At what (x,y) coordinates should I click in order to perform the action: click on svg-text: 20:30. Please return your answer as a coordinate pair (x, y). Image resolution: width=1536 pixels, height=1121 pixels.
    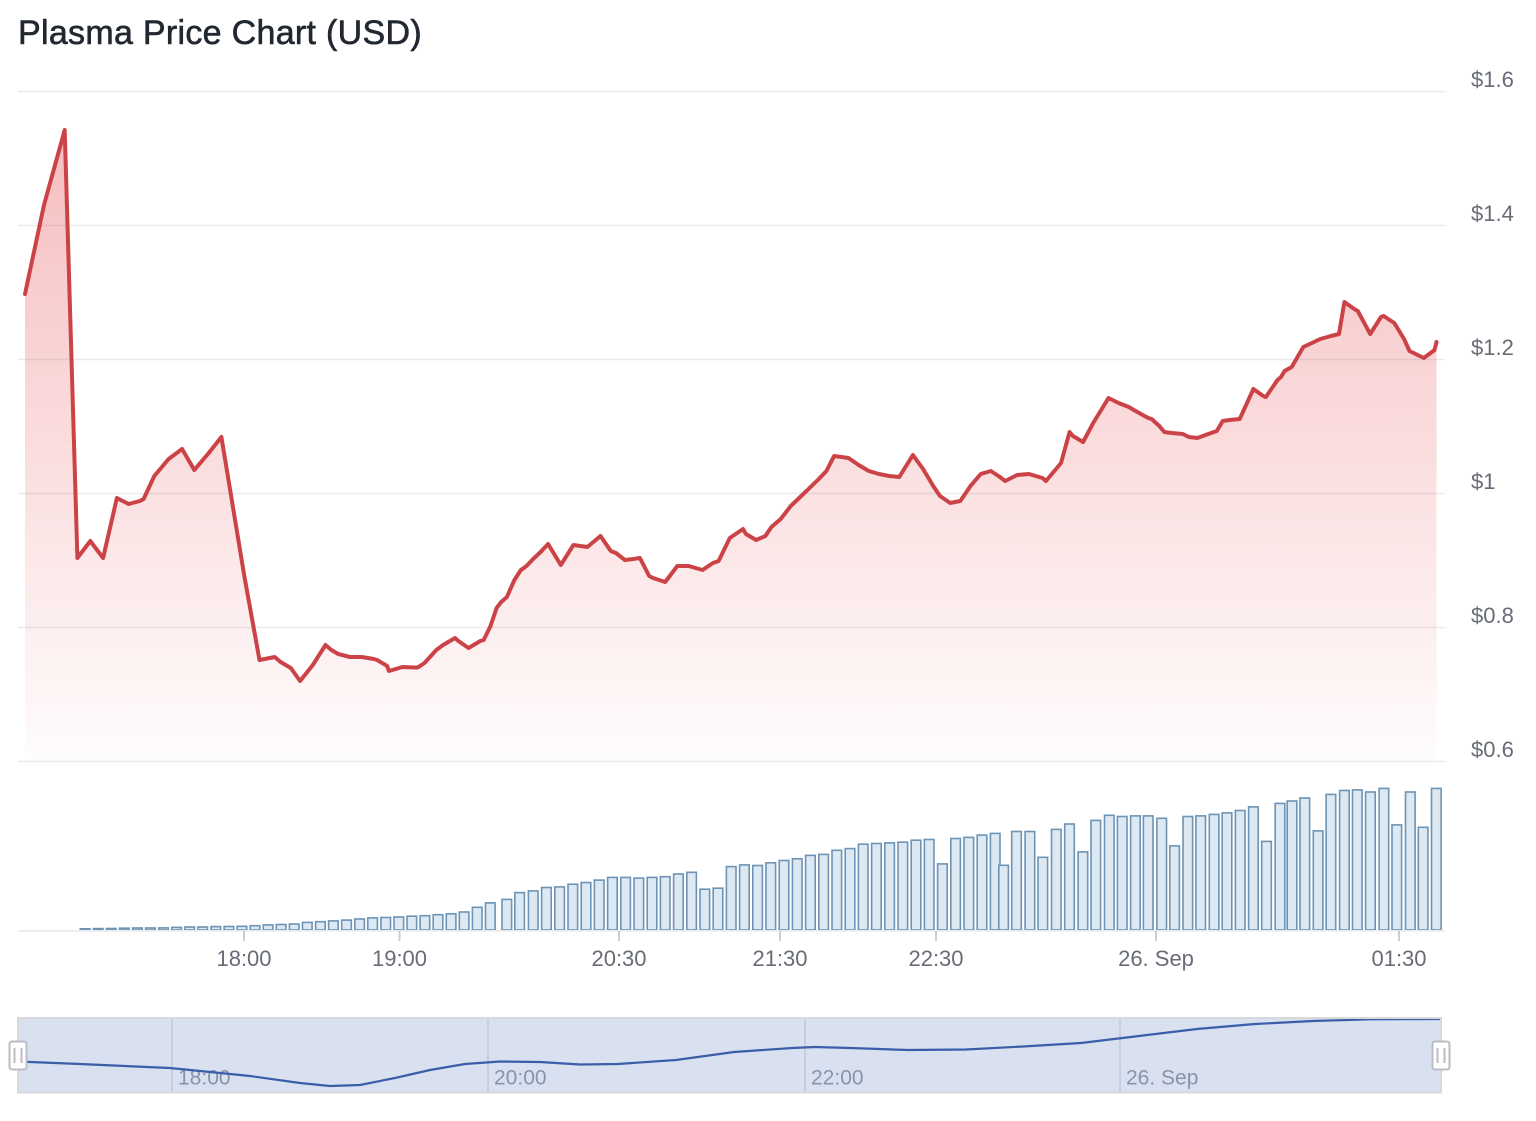
    Looking at the image, I should click on (618, 958).